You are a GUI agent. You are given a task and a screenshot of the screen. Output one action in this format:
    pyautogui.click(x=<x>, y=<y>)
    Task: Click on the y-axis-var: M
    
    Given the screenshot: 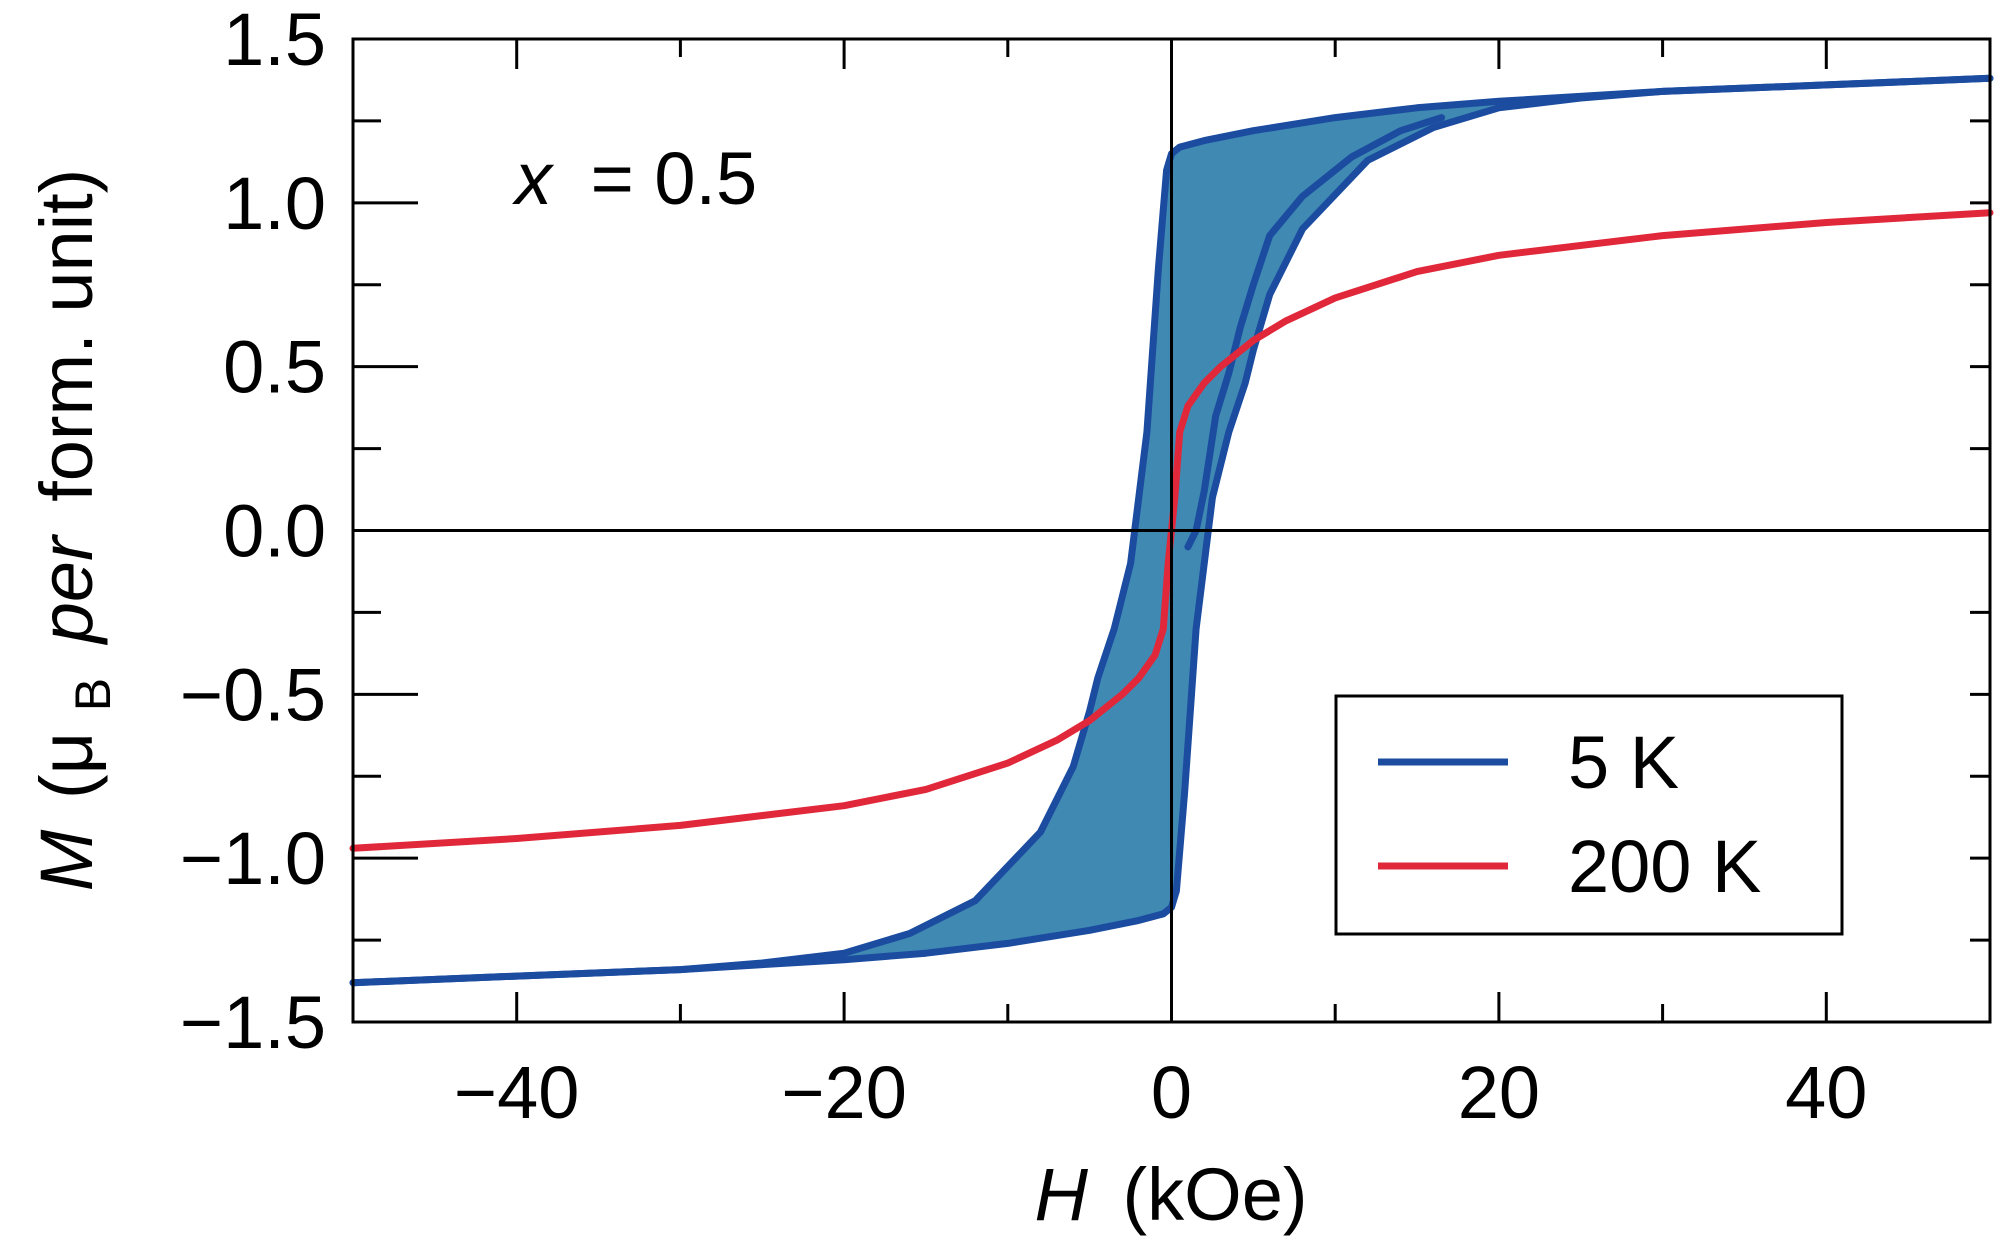 What is the action you would take?
    pyautogui.click(x=66, y=860)
    